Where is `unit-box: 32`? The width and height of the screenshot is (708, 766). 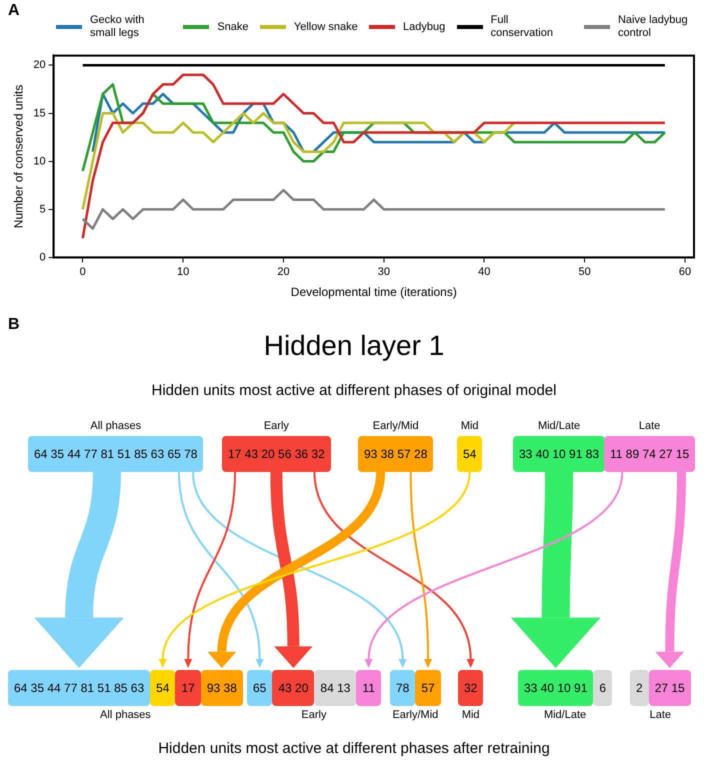
unit-box: 32 is located at coordinates (471, 688).